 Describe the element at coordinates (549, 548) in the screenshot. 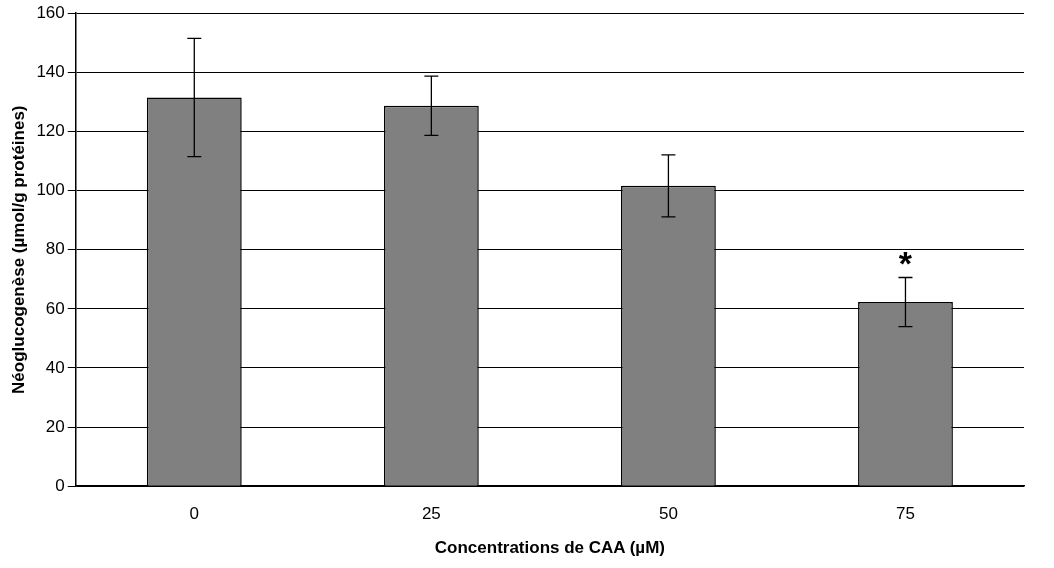

I see `x-axis-title: Concentrations de CAA (µM)` at that location.